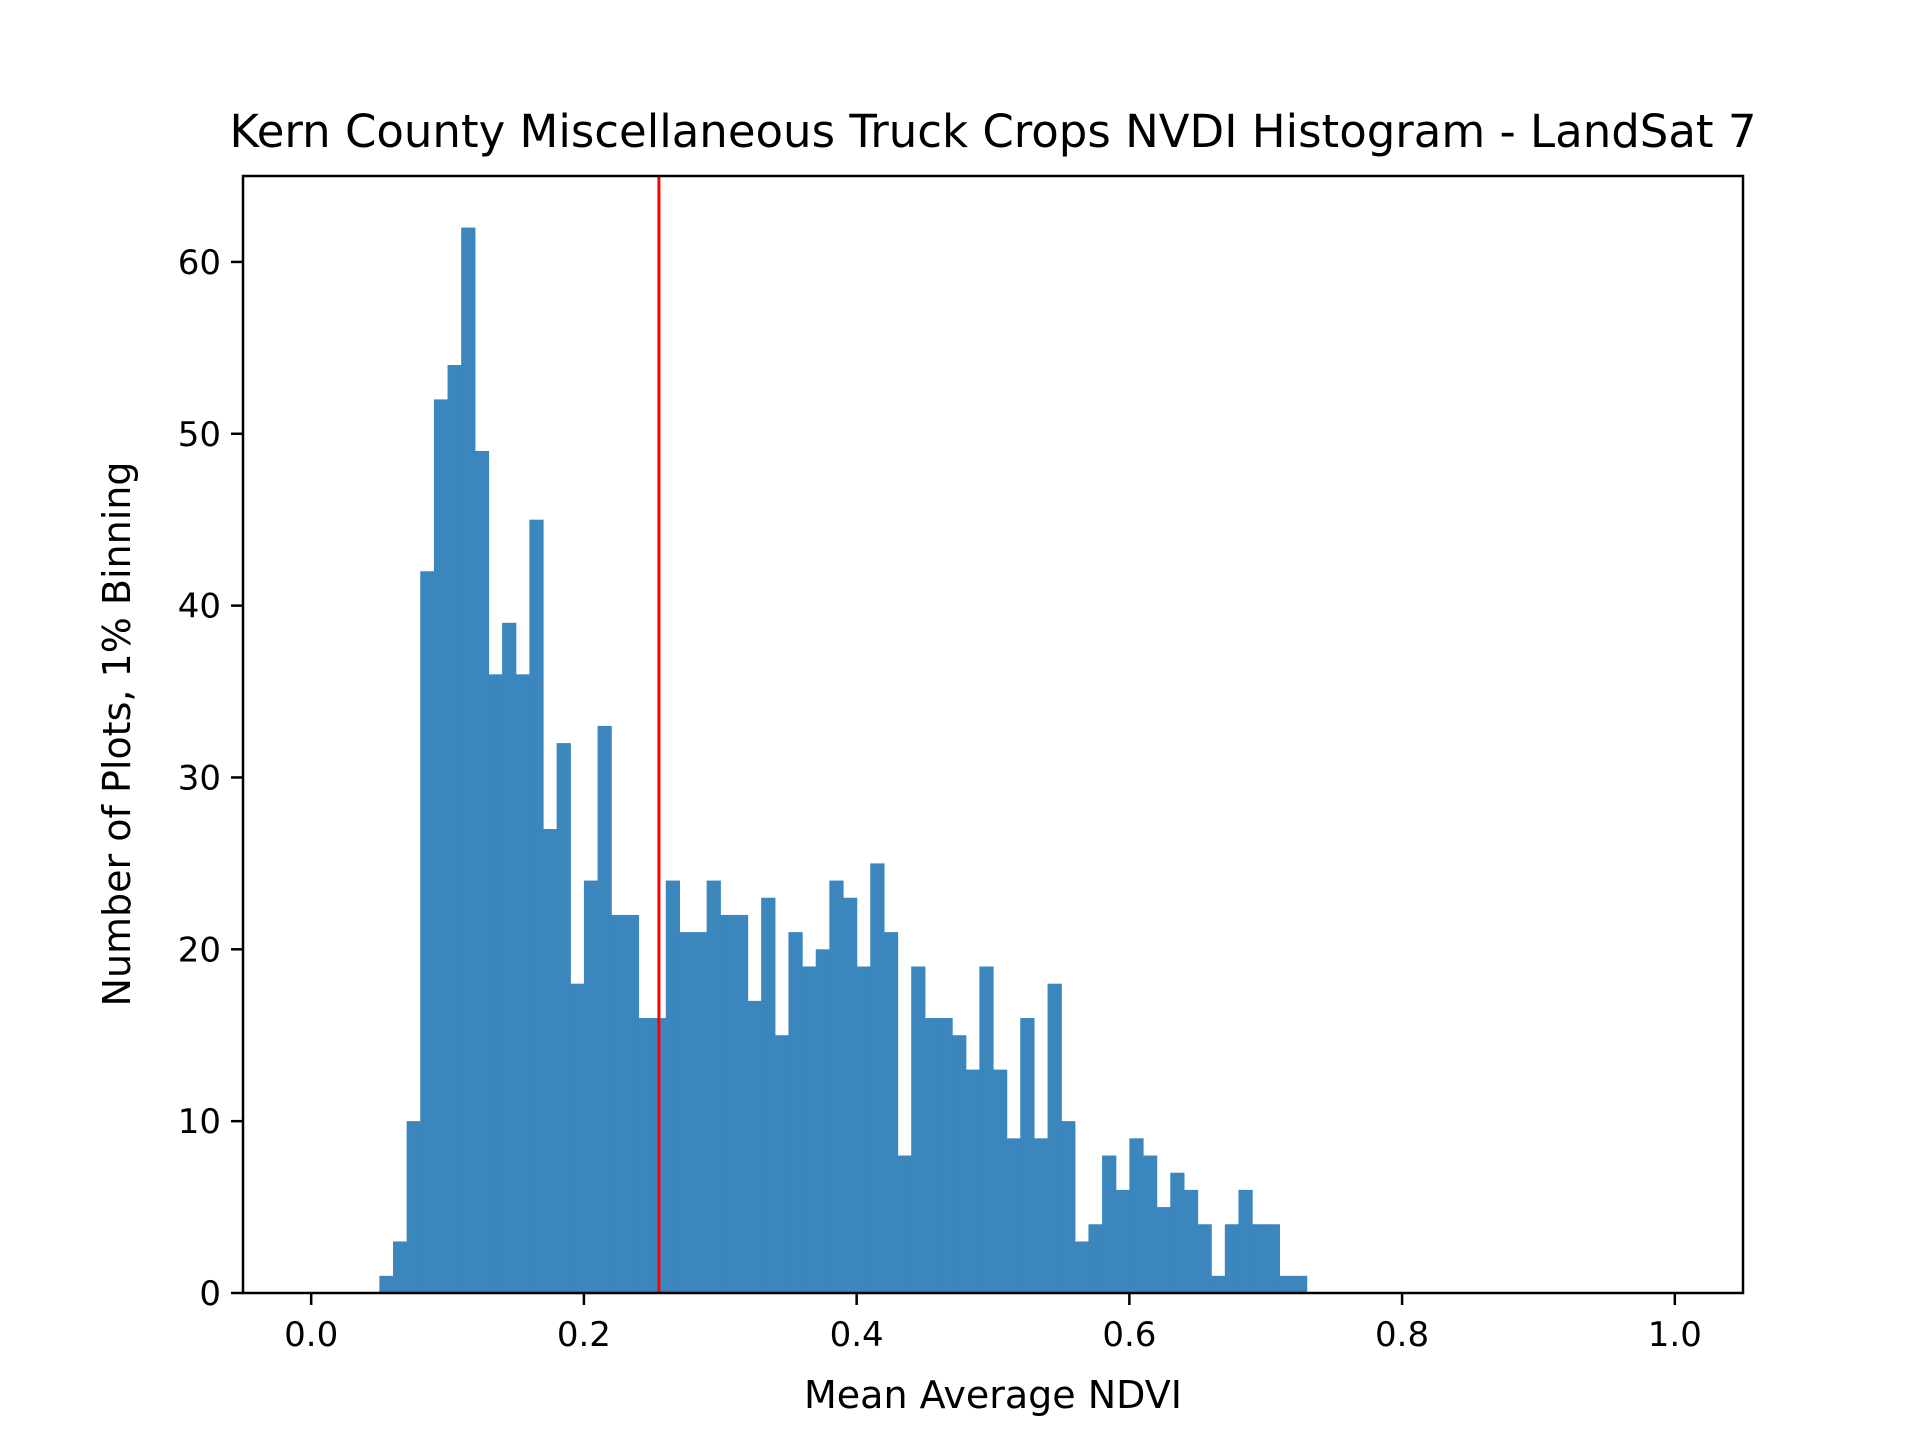  What do you see at coordinates (1675, 1335) in the screenshot?
I see `x-tick-label: 1.0` at bounding box center [1675, 1335].